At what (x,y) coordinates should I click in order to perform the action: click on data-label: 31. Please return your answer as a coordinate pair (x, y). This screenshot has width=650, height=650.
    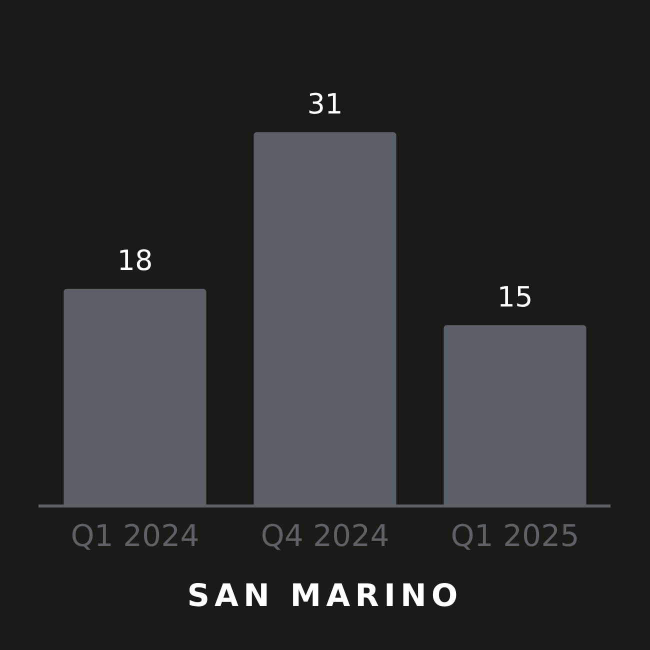
    Looking at the image, I should click on (325, 103).